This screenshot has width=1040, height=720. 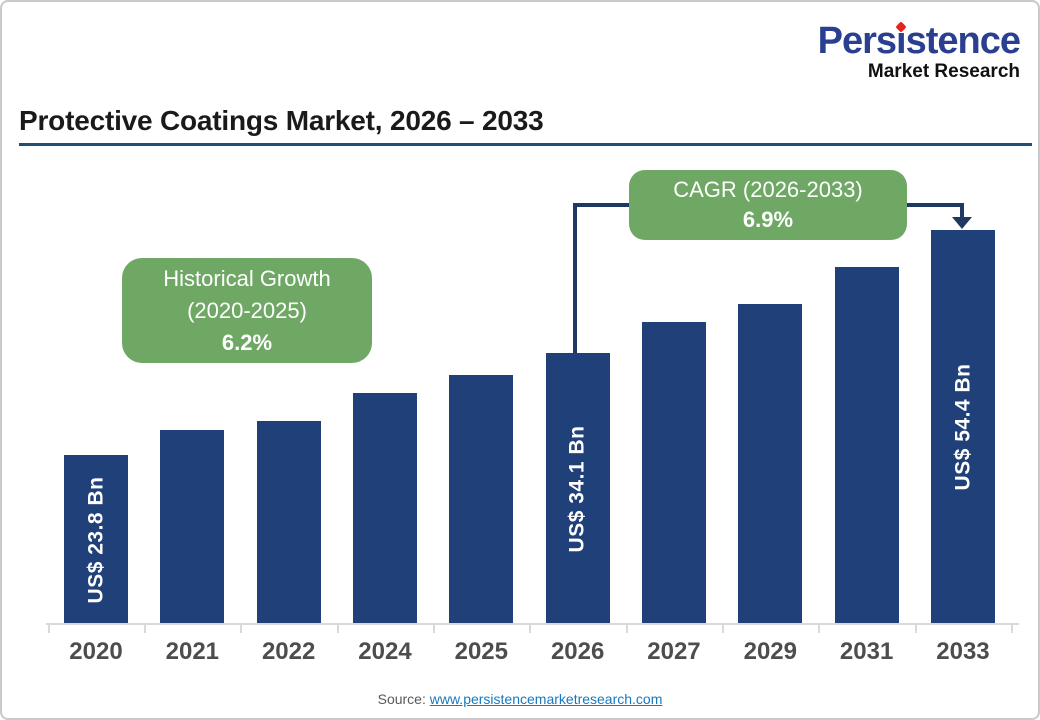 What do you see at coordinates (192, 651) in the screenshot?
I see `x-axis-label-2021: 2021` at bounding box center [192, 651].